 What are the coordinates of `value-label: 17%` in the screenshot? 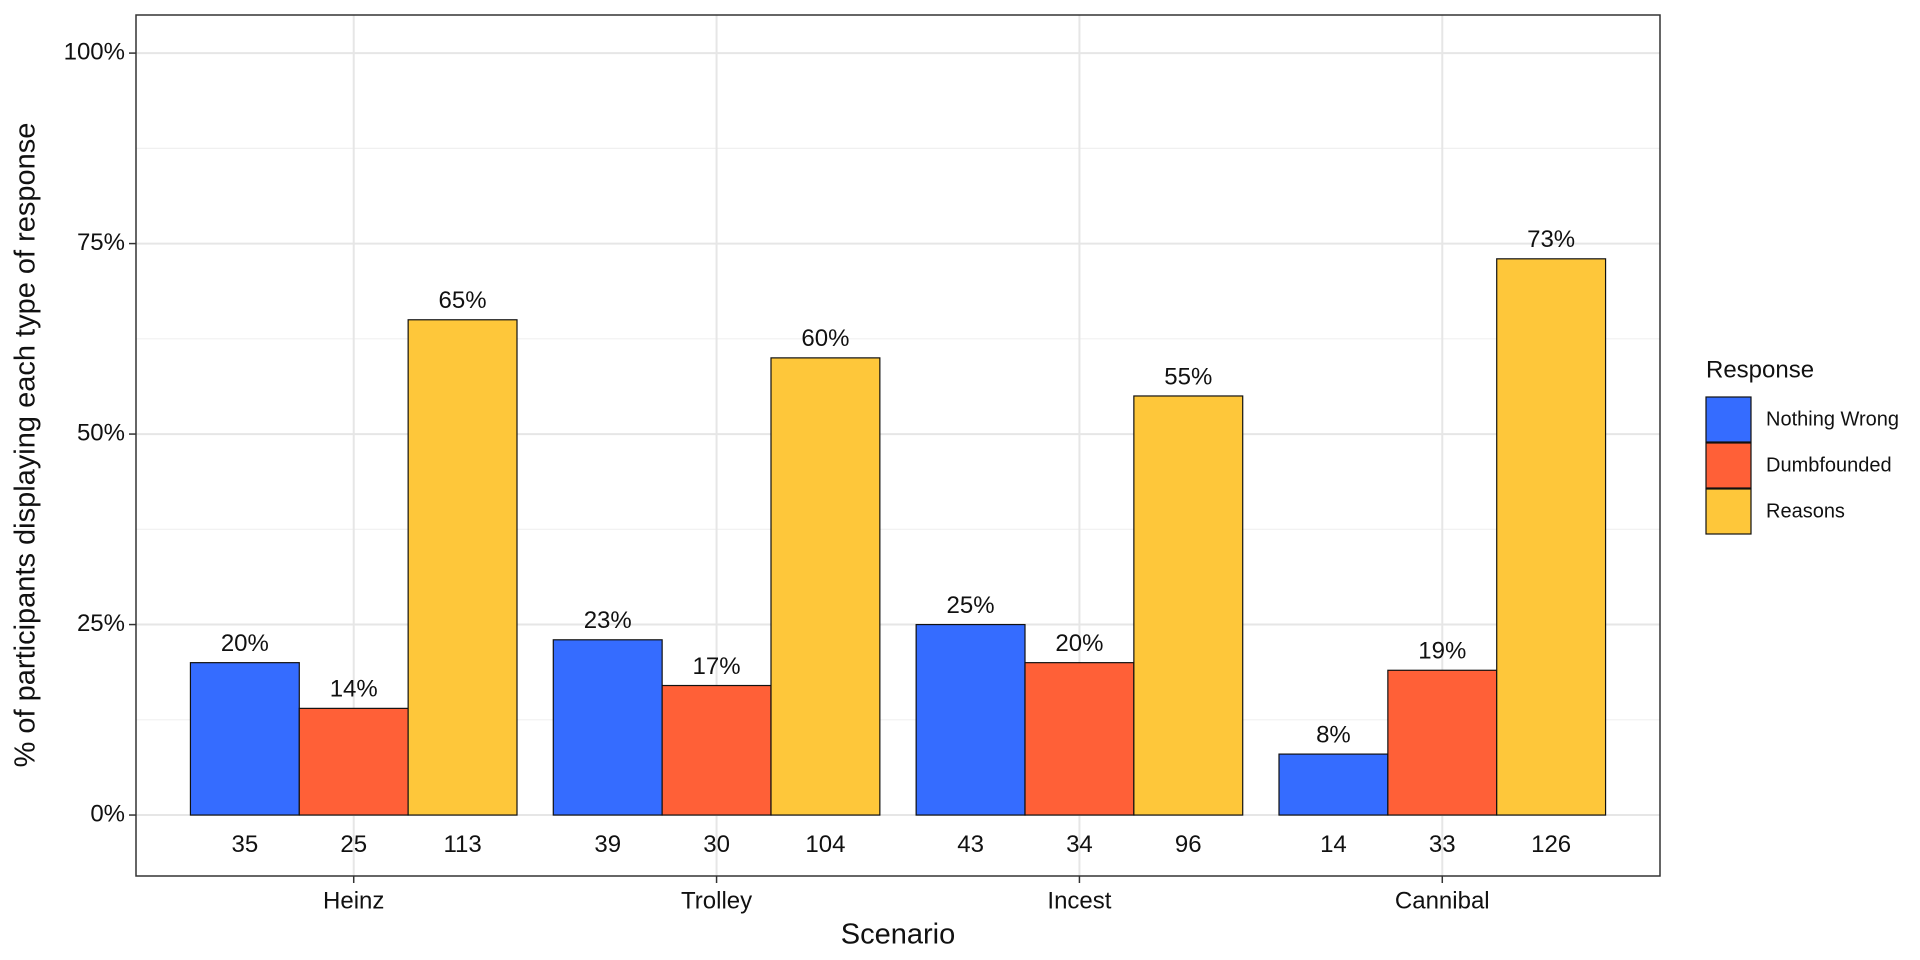 It's located at (717, 666).